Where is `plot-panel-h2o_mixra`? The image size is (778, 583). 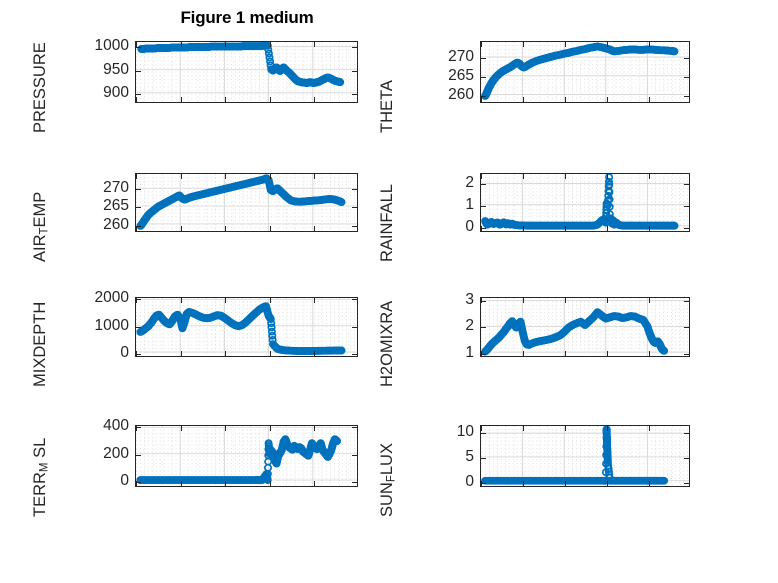
plot-panel-h2o_mixra is located at coordinates (585, 327).